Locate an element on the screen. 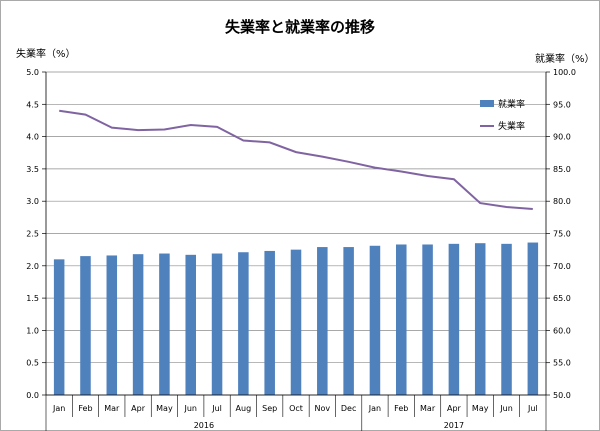 Image resolution: width=600 pixels, height=431 pixels. left-tick-label: 5.0 is located at coordinates (32, 72).